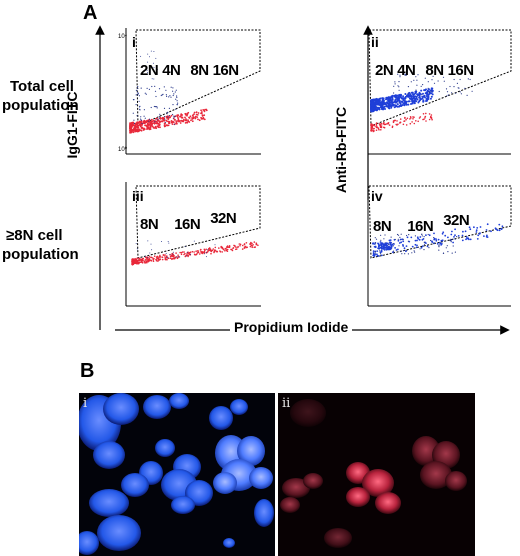 The width and height of the screenshot is (520, 556). Describe the element at coordinates (424, 70) in the screenshot. I see `plot-ii-ploidy-labels: 2N 4N 8N 16N` at that location.